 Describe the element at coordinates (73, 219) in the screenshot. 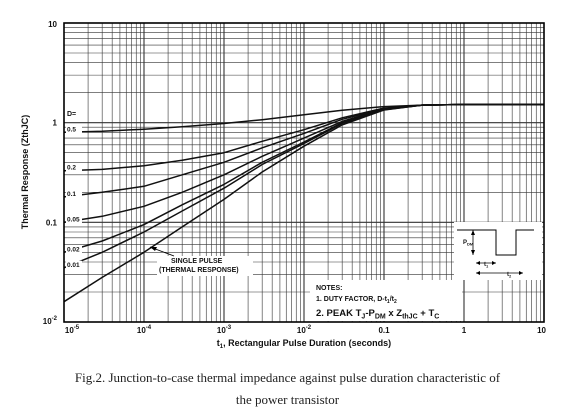

I see `series-label-0-05: 0.05` at that location.